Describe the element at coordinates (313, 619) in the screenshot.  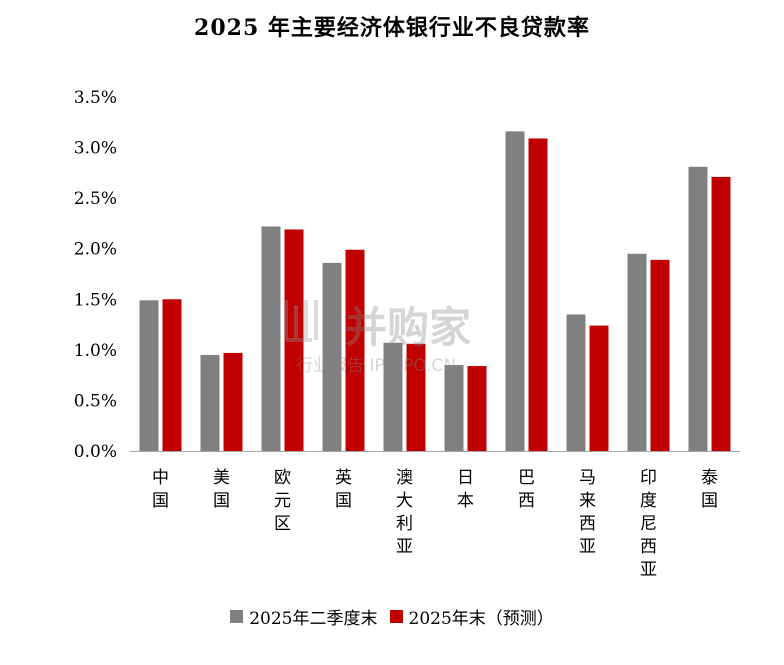
I see `legend-label-q2: 2025年二季度末` at that location.